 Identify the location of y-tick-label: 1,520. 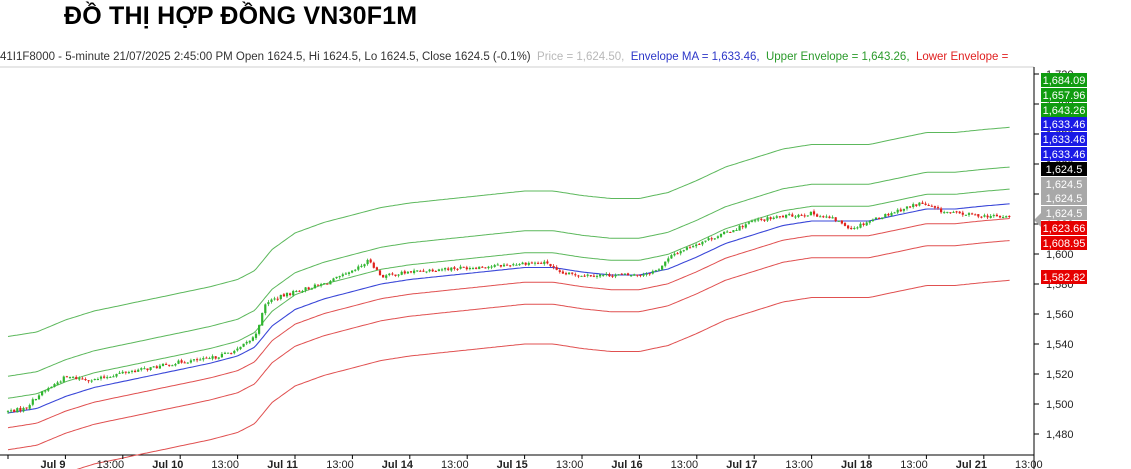
(1060, 375).